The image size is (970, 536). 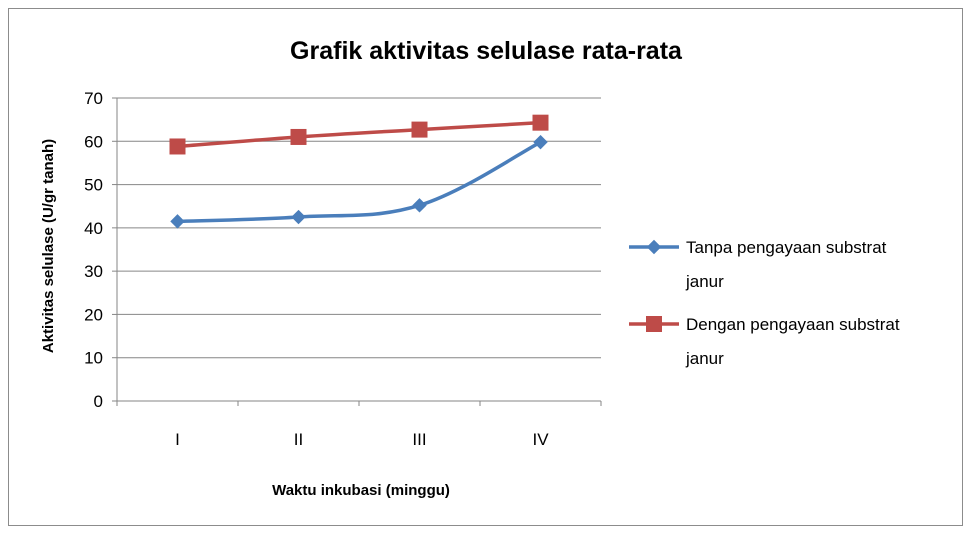 I want to click on y-tick-labels: 0 10 20 30 40 50 60 70, so click(x=93, y=250).